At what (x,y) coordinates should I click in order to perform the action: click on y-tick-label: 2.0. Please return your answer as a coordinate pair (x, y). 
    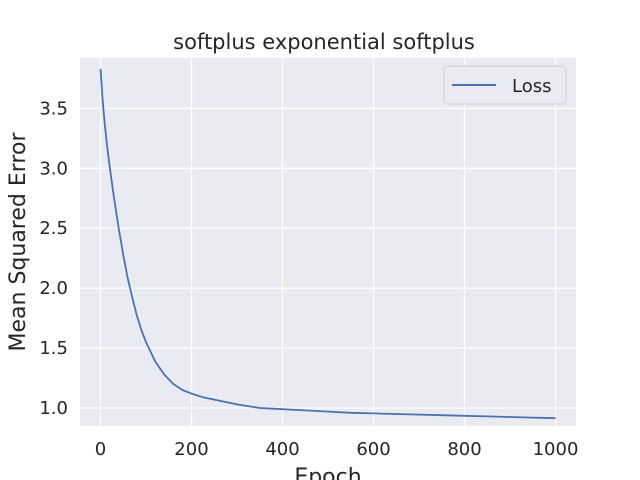
    Looking at the image, I should click on (53, 288).